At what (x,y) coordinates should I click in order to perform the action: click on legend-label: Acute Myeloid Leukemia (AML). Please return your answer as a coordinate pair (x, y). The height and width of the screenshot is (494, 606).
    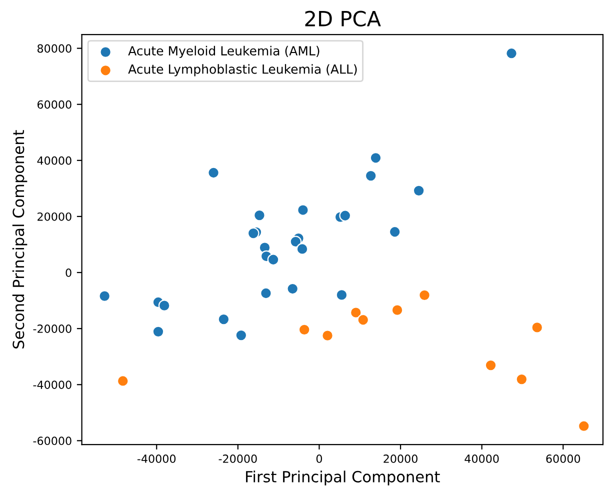
    Looking at the image, I should click on (224, 52).